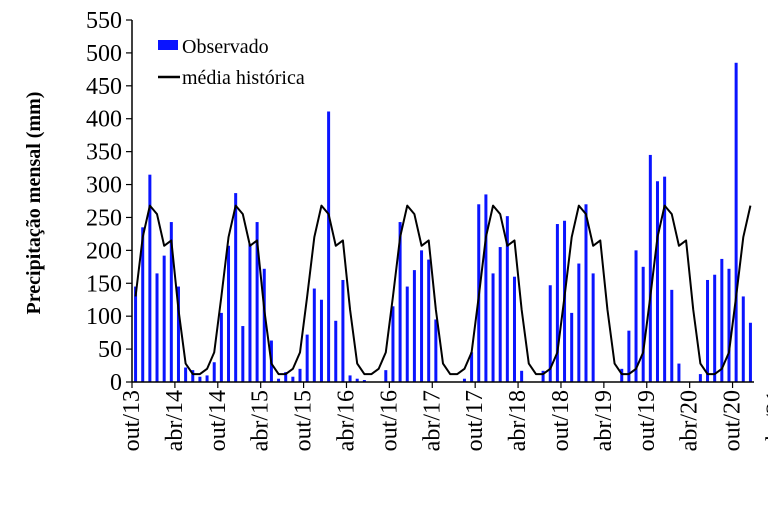 This screenshot has width=768, height=506. What do you see at coordinates (132, 420) in the screenshot?
I see `x-tick-label: out/13` at bounding box center [132, 420].